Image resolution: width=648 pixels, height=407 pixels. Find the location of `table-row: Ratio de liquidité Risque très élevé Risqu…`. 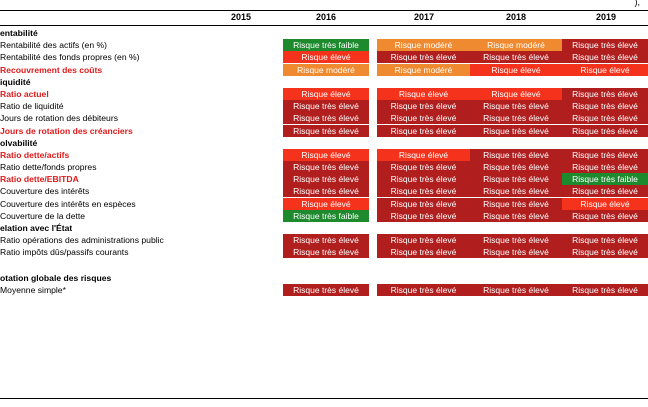

table-row: Ratio de liquidité Risque très élevé Risqu… is located at coordinates (324, 106).